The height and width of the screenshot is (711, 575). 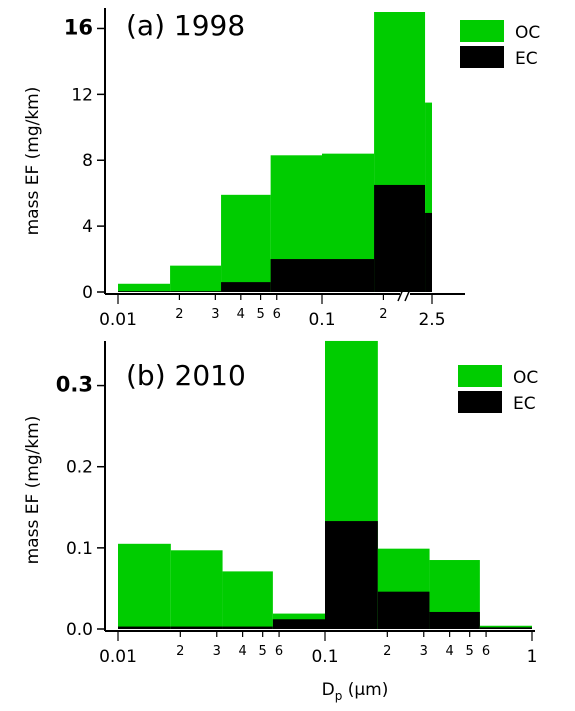 I want to click on x-tick-label-8: 2.5, so click(x=431, y=320).